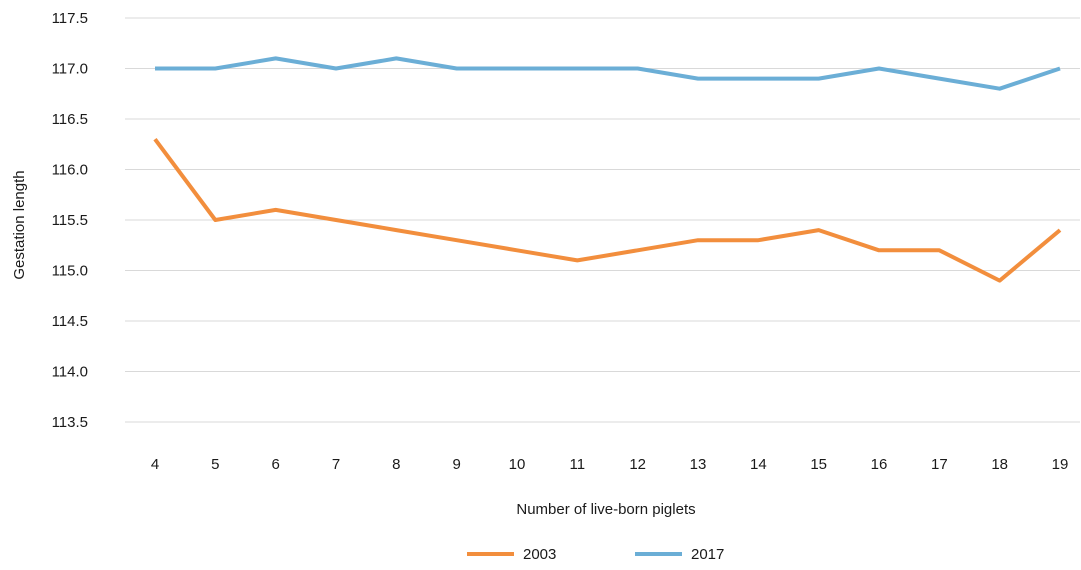 This screenshot has width=1081, height=570. I want to click on x-axis-title: Number of live-born piglets, so click(605, 509).